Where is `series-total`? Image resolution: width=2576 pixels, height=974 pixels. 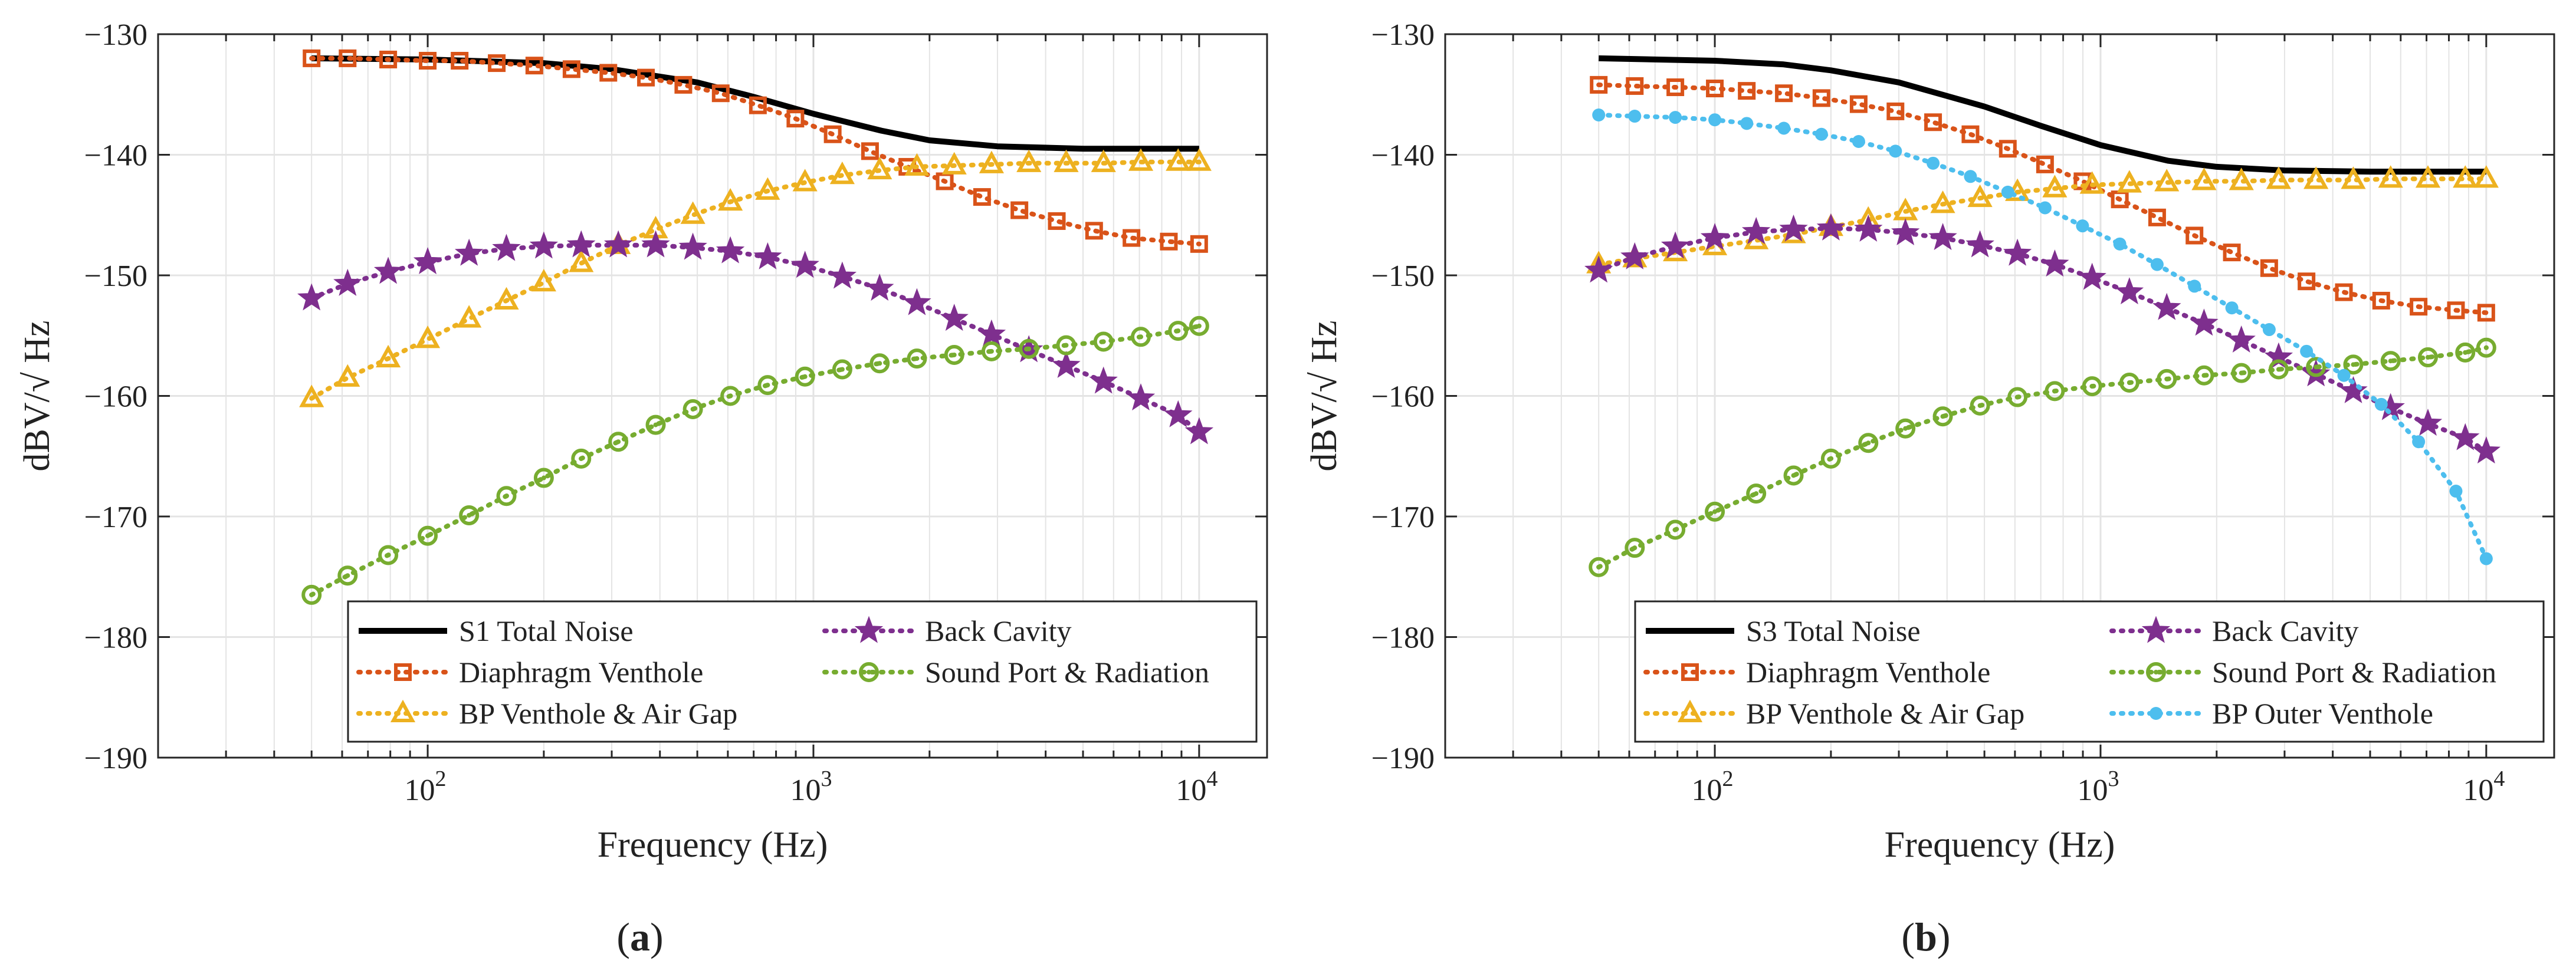 series-total is located at coordinates (755, 103).